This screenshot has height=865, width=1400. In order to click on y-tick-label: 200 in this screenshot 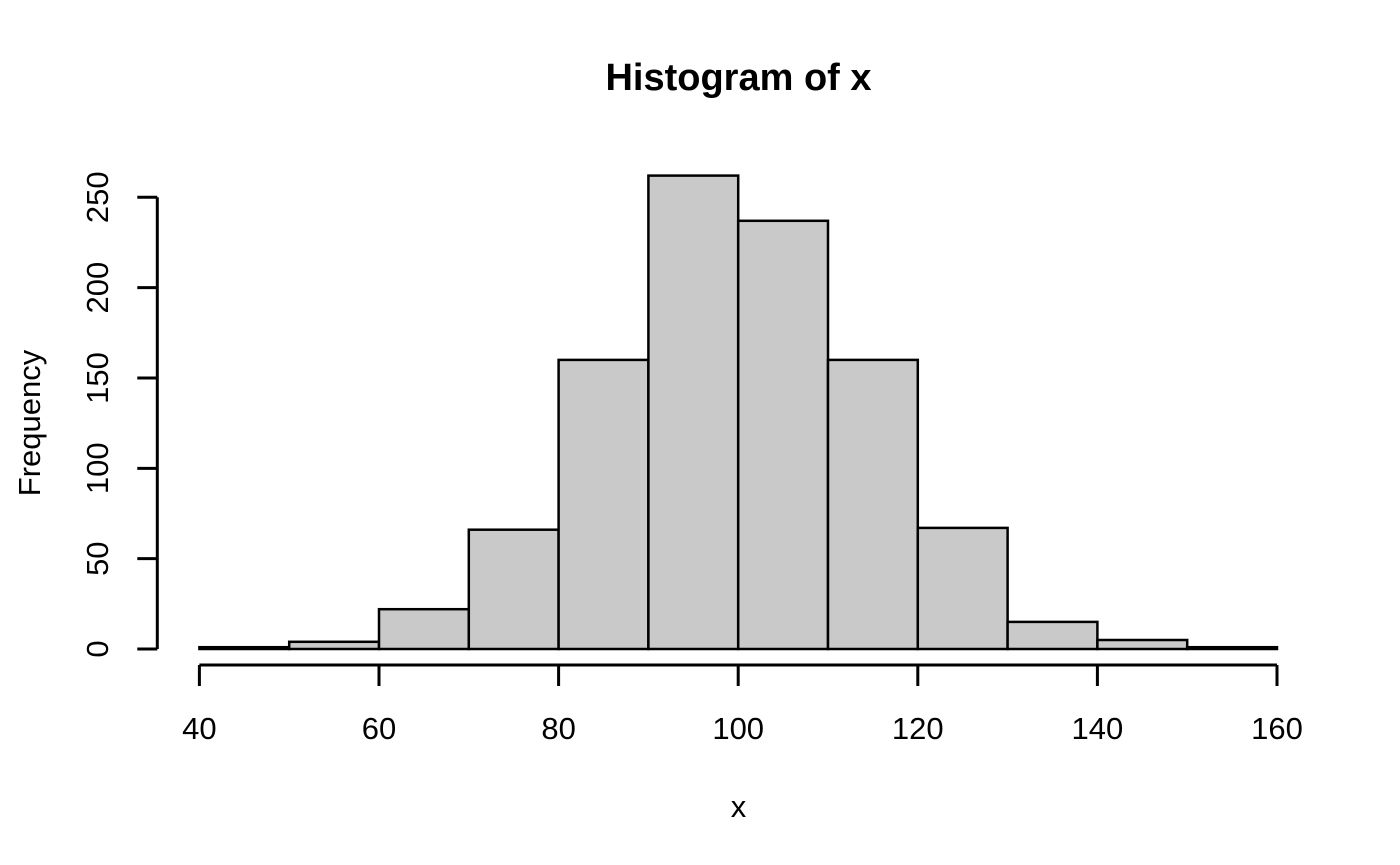, I will do `click(97, 288)`.